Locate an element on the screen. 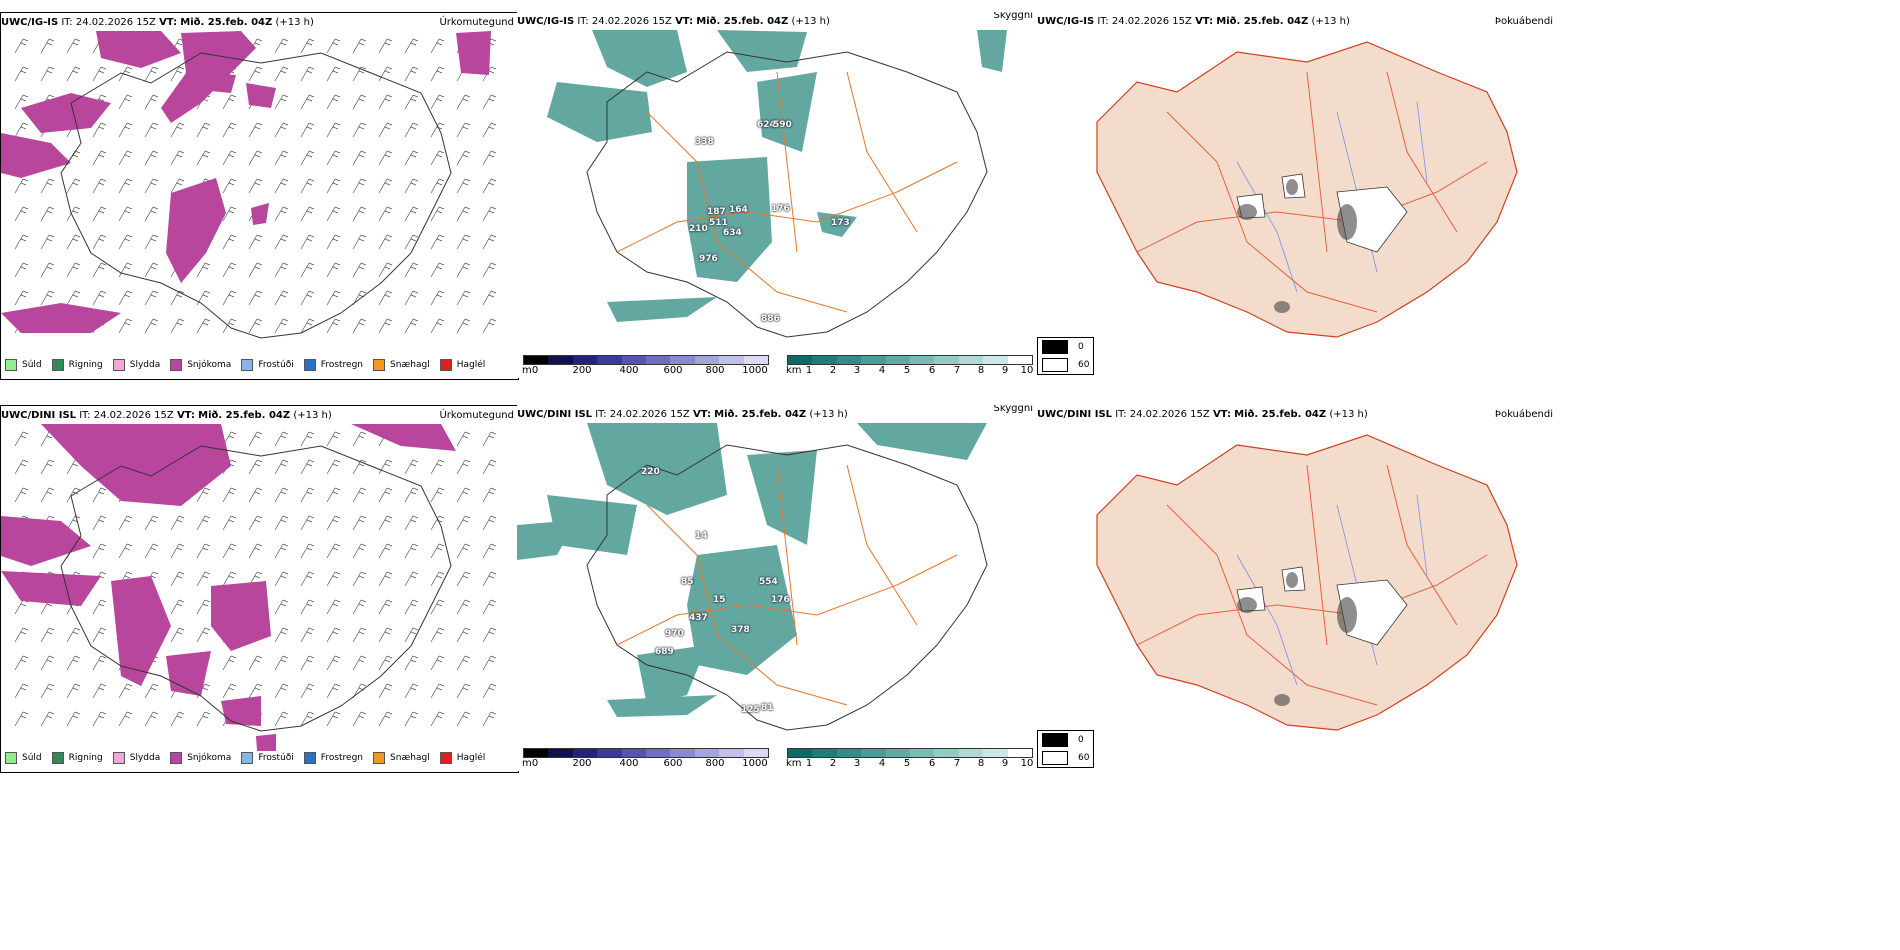 The width and height of the screenshot is (1900, 950). fog-areas is located at coordinates (1297, 639).